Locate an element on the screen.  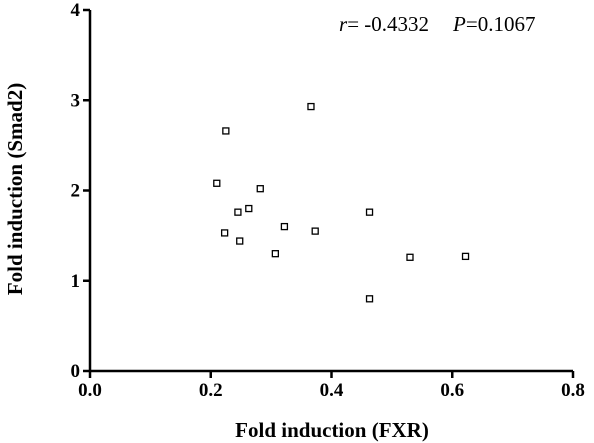
y-tick-label: 4 is located at coordinates (76, 10).